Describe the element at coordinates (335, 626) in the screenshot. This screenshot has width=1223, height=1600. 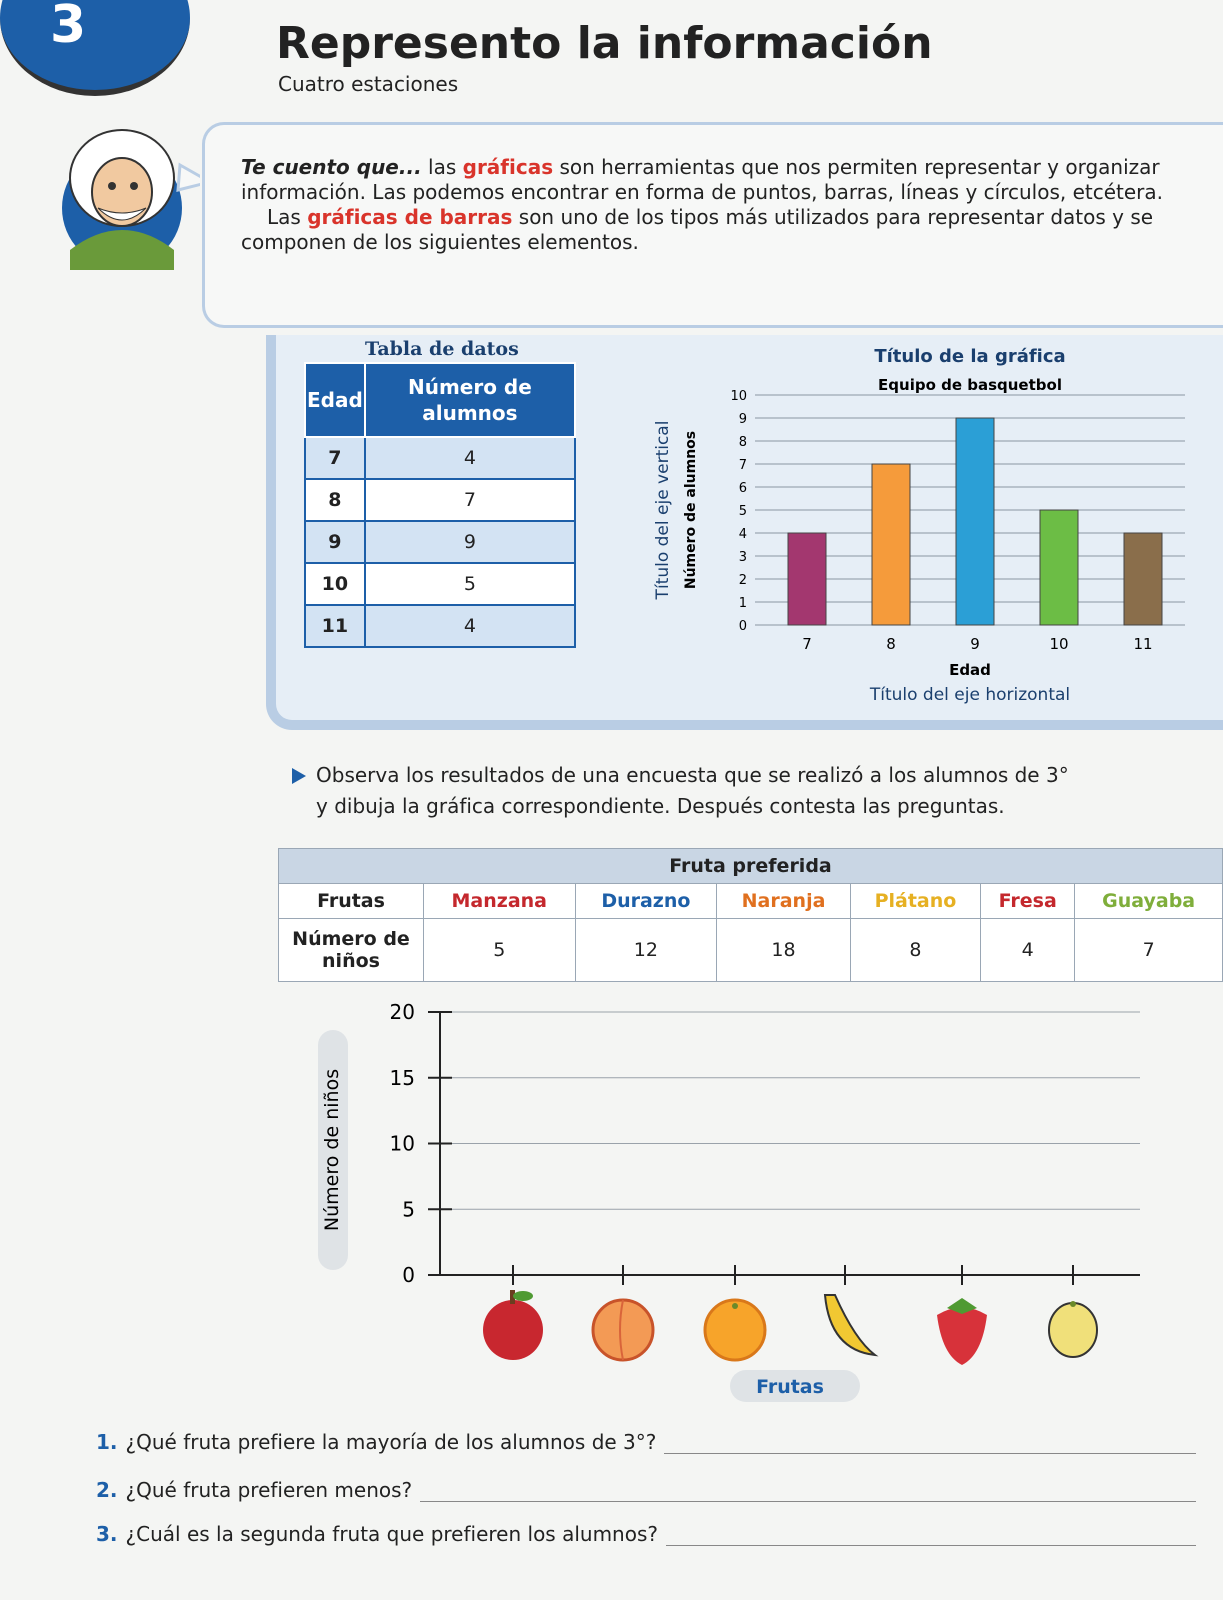
I see `table-cell: 11` at that location.